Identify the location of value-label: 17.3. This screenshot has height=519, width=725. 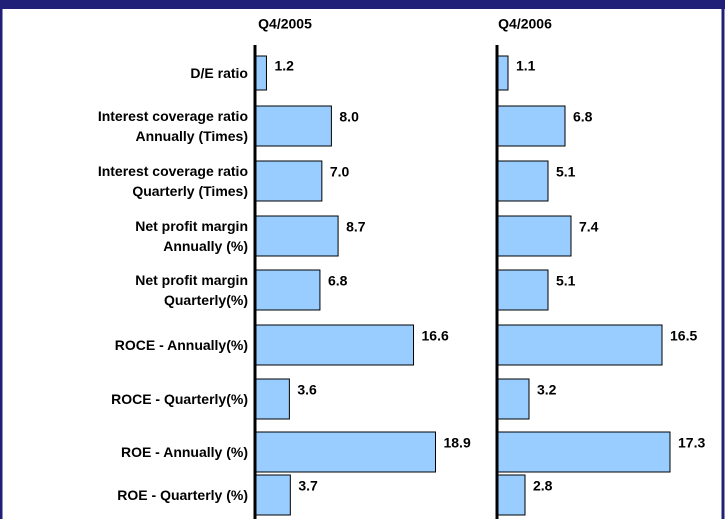
(691, 443).